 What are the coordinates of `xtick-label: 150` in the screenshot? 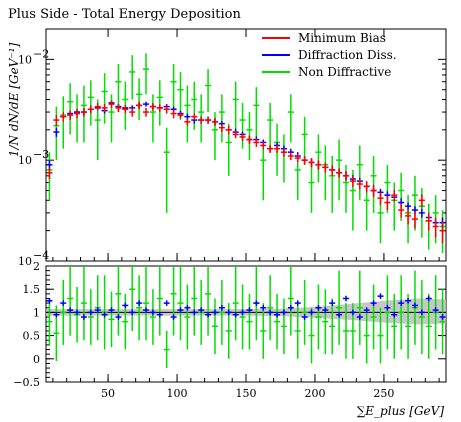 It's located at (246, 393).